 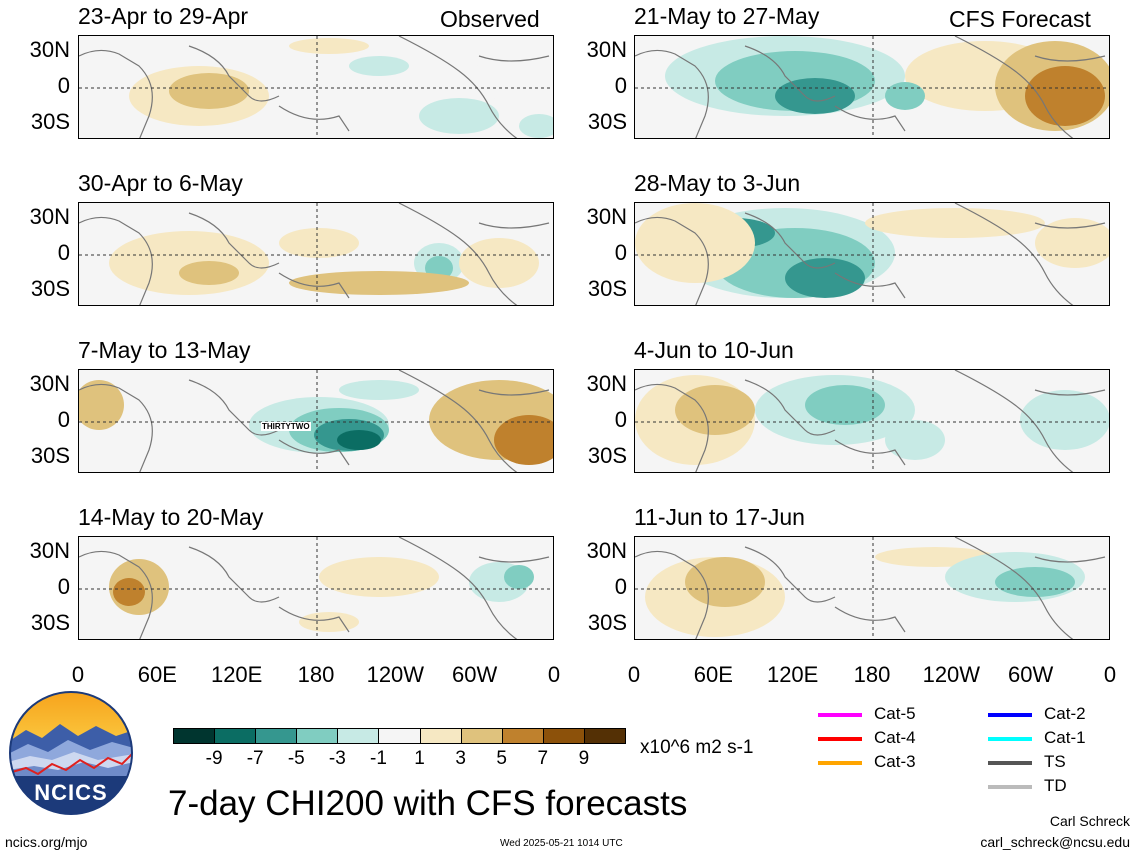 I want to click on colorbar-tick-label: 1, so click(x=419, y=758).